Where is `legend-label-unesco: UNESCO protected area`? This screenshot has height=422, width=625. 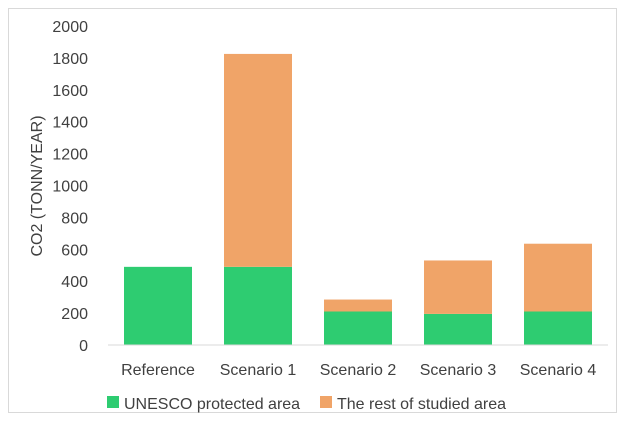
legend-label-unesco: UNESCO protected area is located at coordinates (212, 404).